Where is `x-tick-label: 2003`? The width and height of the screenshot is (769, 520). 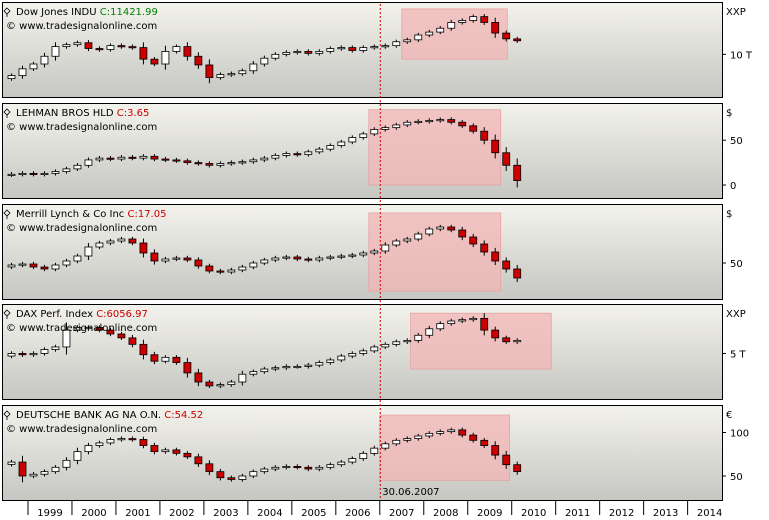
x-tick-label: 2003 is located at coordinates (225, 513).